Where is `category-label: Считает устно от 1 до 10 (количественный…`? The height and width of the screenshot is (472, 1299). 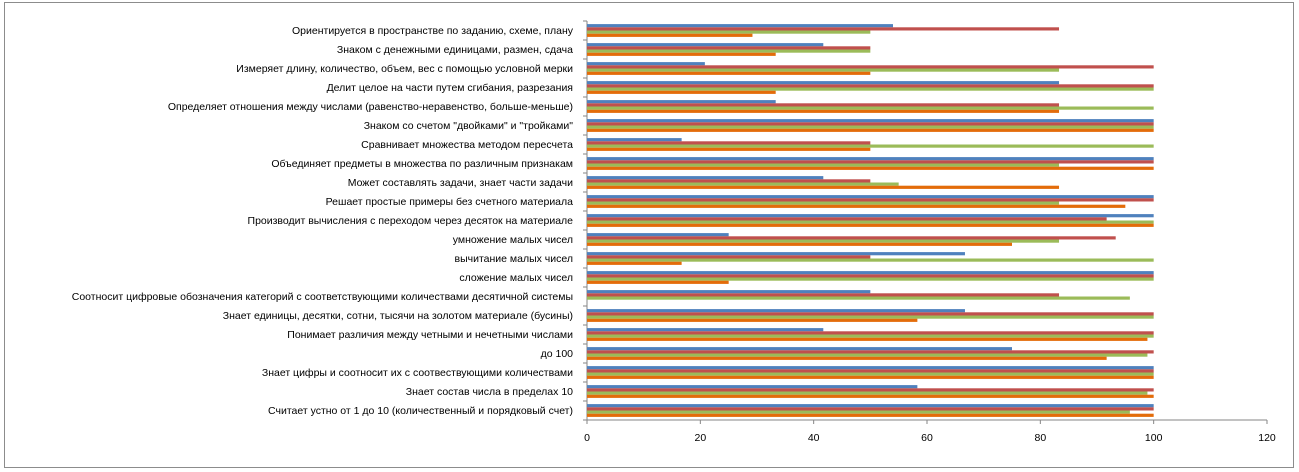 category-label: Считает устно от 1 до 10 (количественный… is located at coordinates (420, 411).